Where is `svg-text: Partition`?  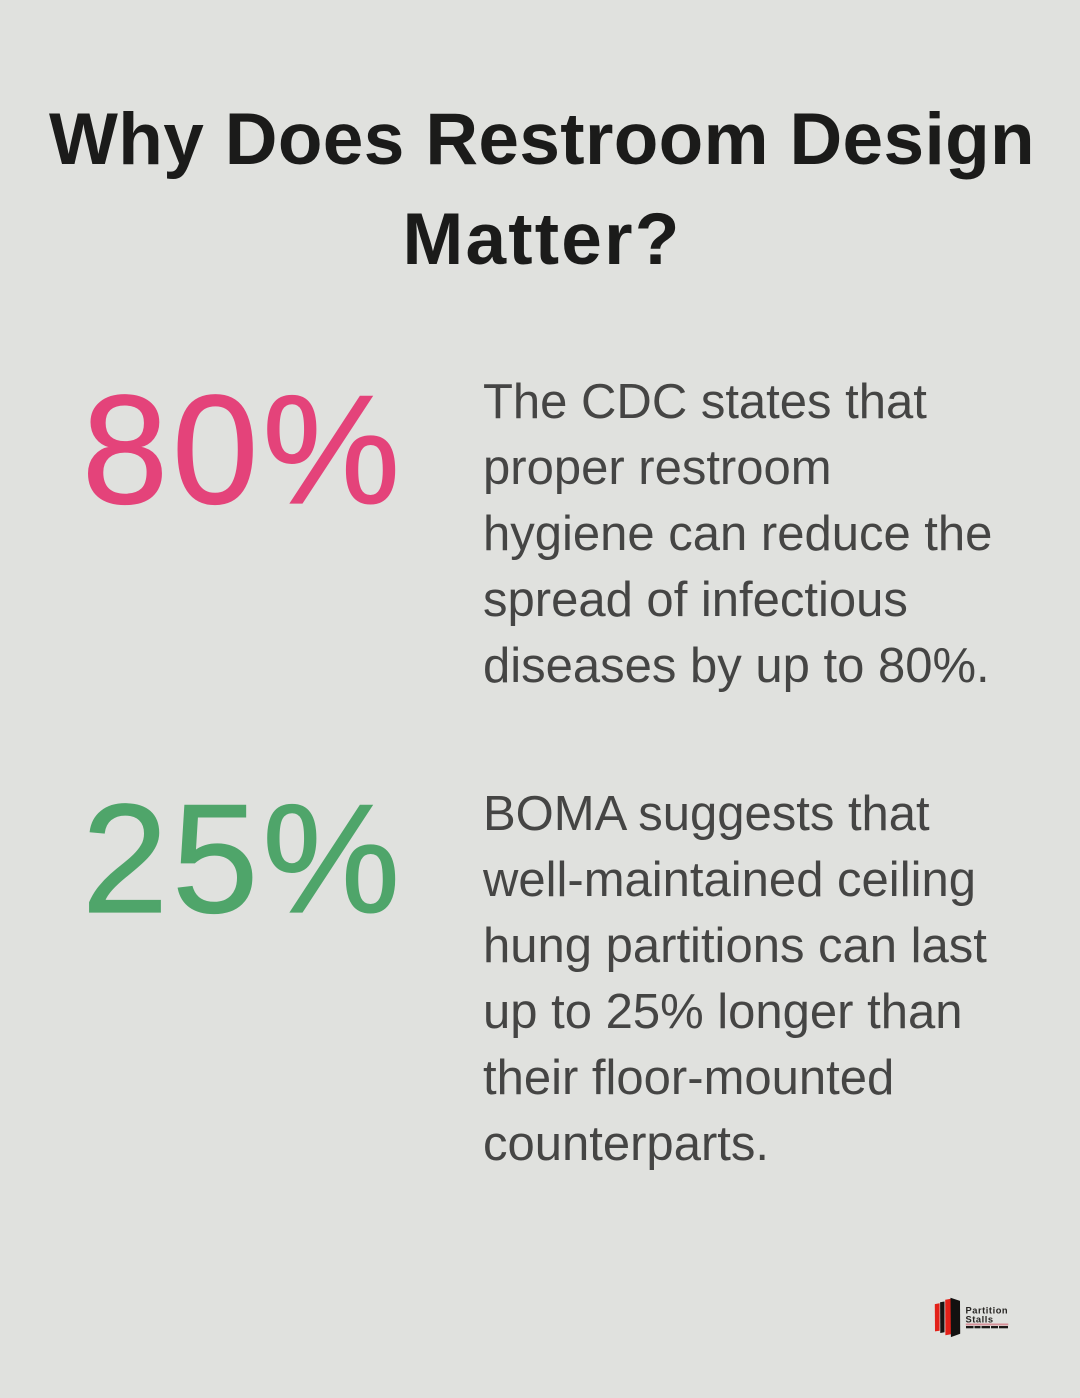
svg-text: Partition is located at coordinates (987, 1311).